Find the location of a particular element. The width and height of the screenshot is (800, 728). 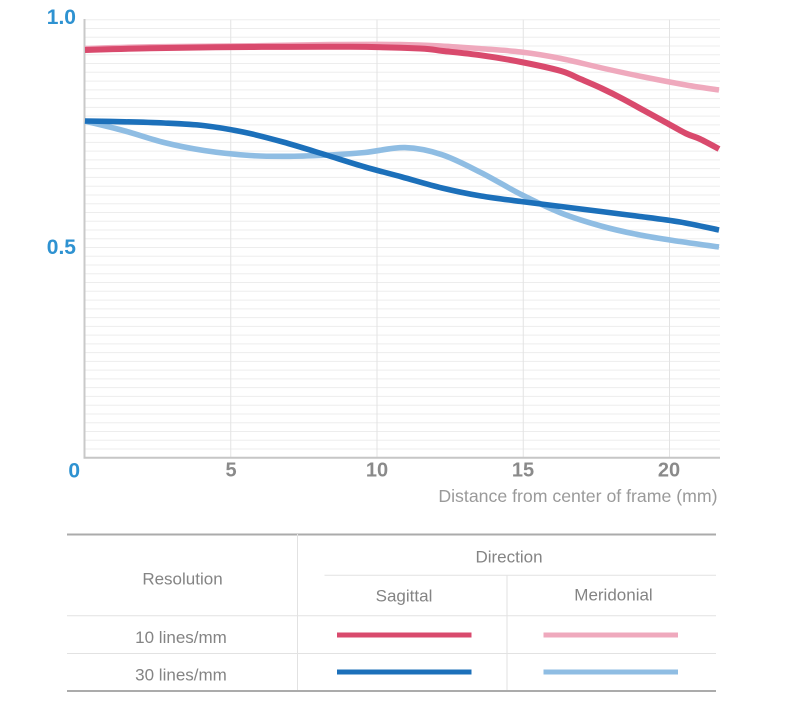

svg-text:Distance from center of frame: Distance from center of frame (mm) is located at coordinates (577, 496).